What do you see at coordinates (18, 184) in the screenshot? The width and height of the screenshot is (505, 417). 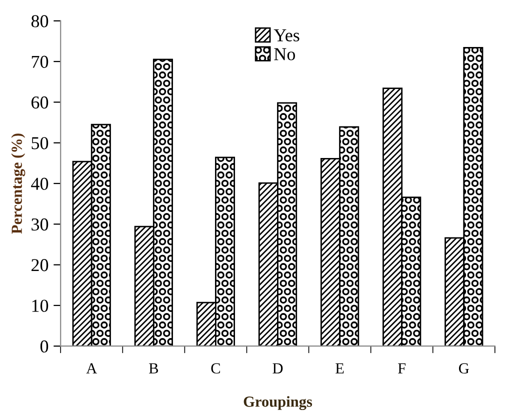 I see `y-axis-title: Percentage (%)` at bounding box center [18, 184].